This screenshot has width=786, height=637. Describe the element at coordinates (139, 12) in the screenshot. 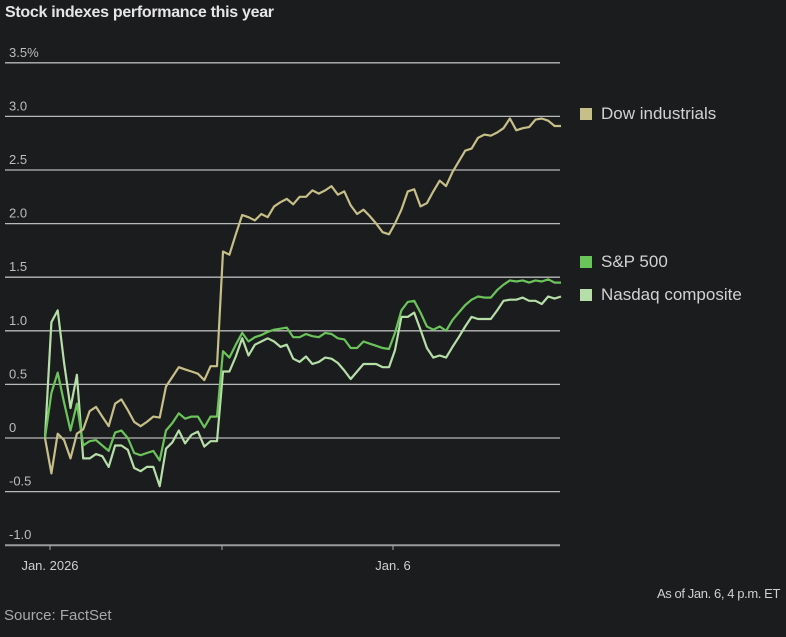

I see `chart-title: Stock indexes performance this year` at that location.